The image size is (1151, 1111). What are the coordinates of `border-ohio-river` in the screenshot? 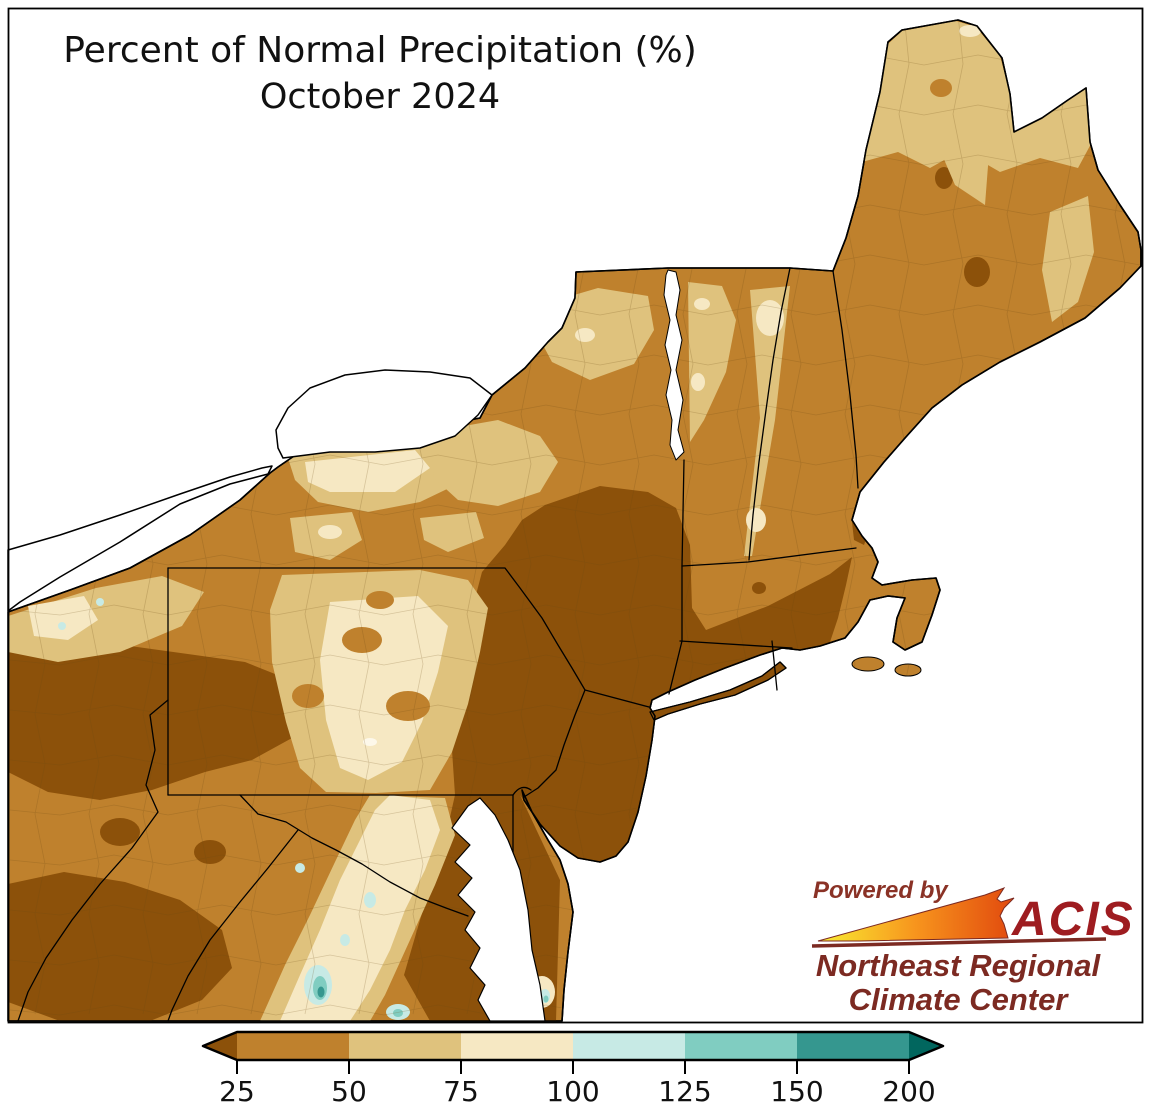 It's located at (93, 860).